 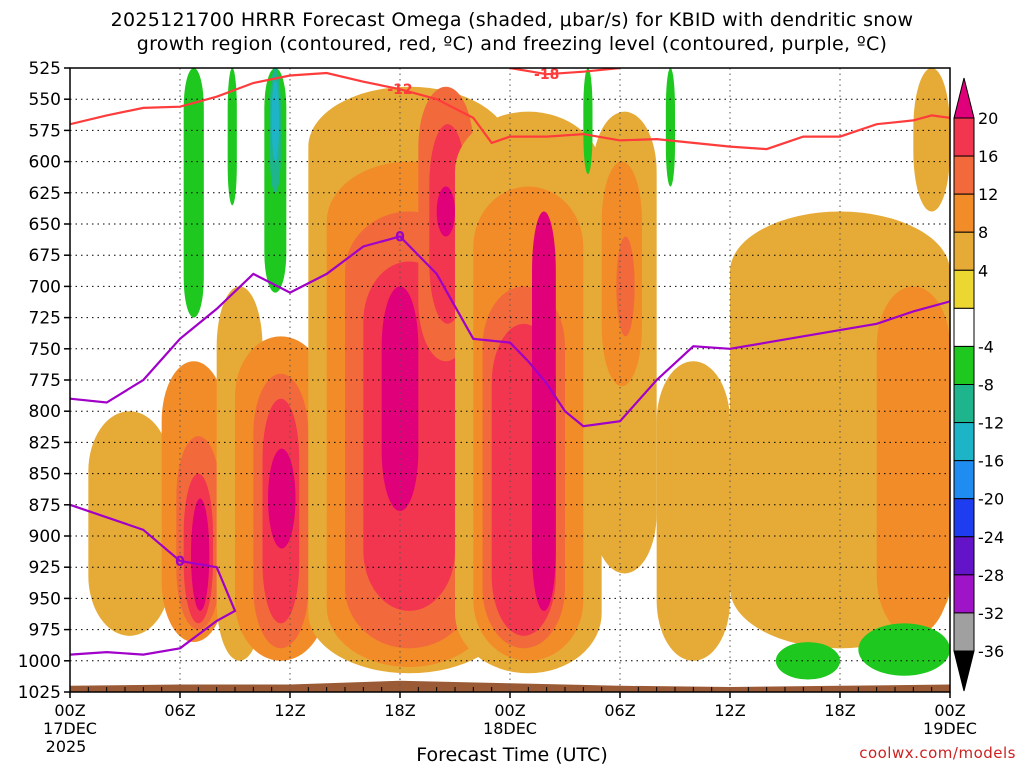 I want to click on y-tick-label: 975, so click(x=45, y=631).